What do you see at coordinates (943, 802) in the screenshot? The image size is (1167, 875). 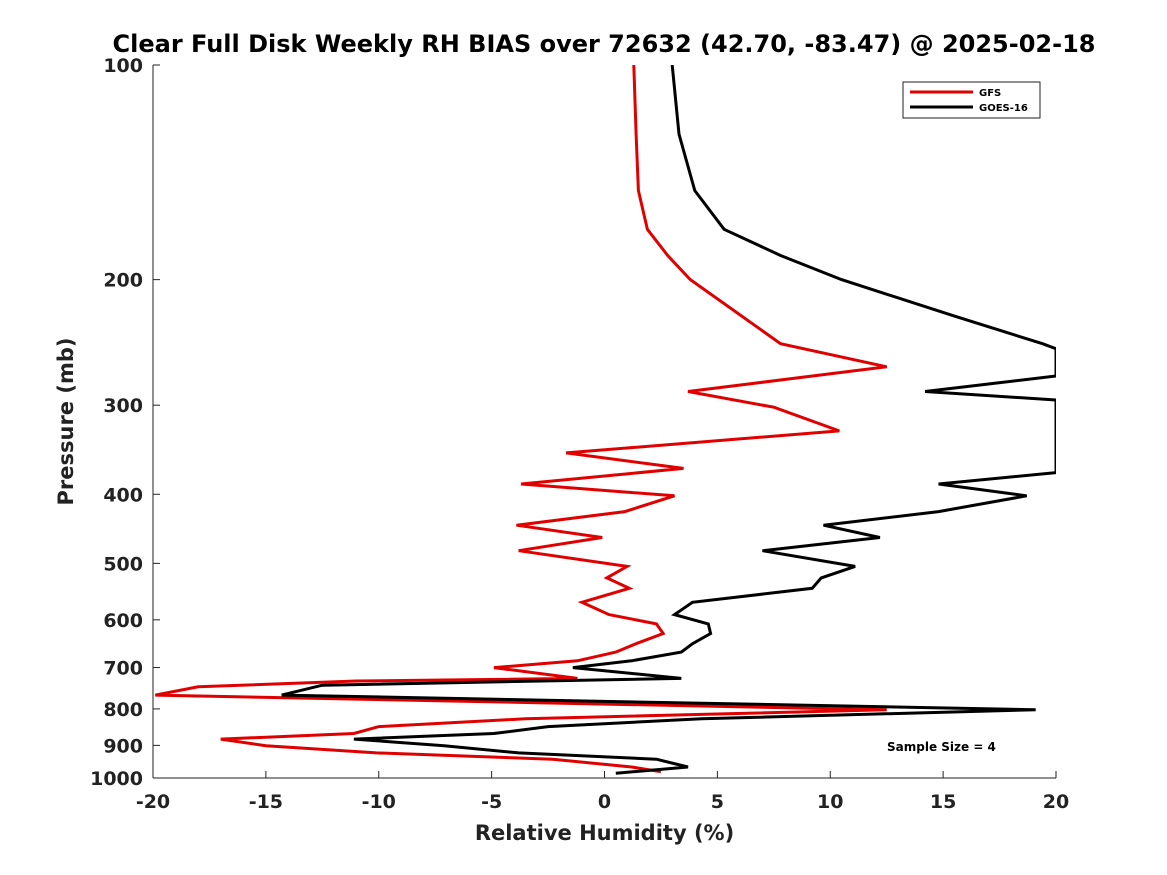 I see `x-tick-label: 15` at bounding box center [943, 802].